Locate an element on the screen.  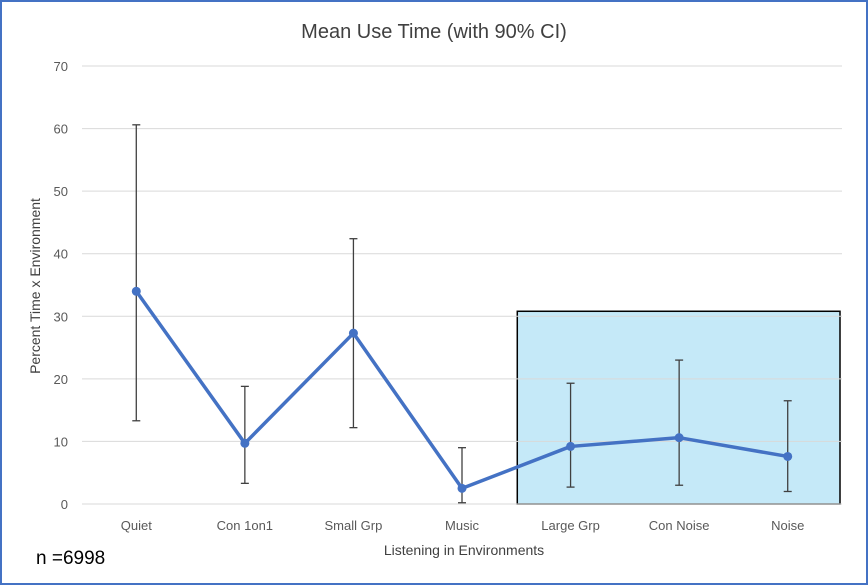
x-tick-label: Con 1on1 is located at coordinates (245, 525).